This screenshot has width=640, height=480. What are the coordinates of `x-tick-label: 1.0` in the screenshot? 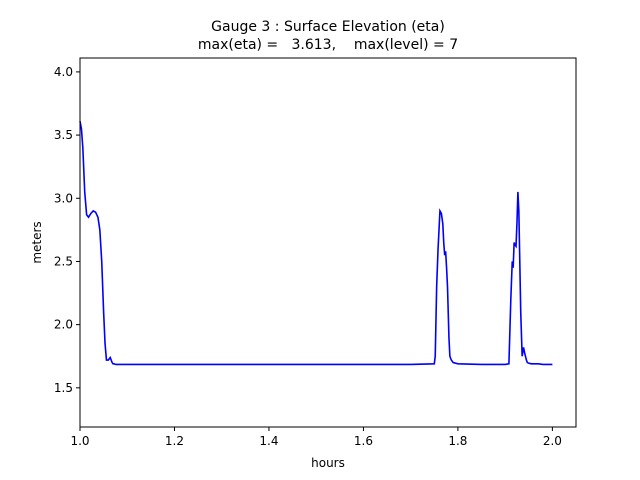 It's located at (79, 441).